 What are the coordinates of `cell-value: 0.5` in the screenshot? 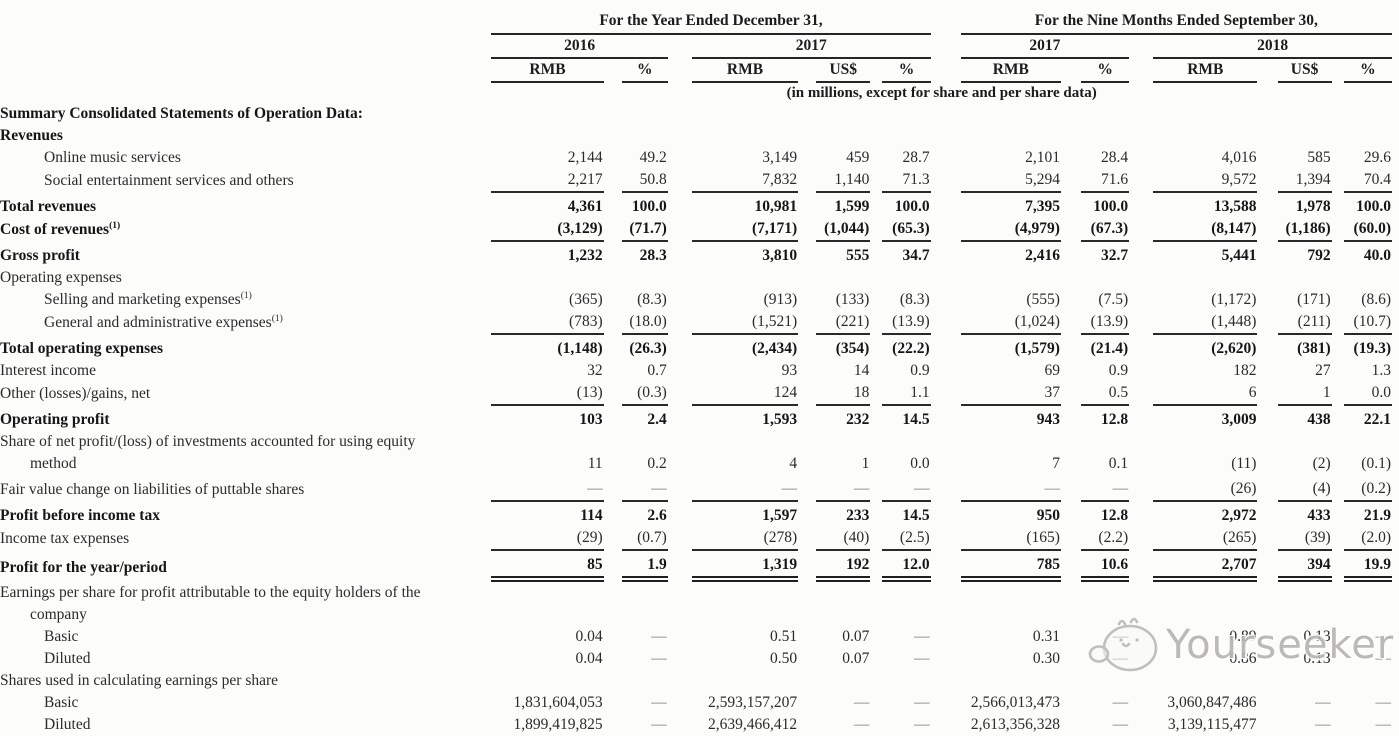 It's located at (1105, 394).